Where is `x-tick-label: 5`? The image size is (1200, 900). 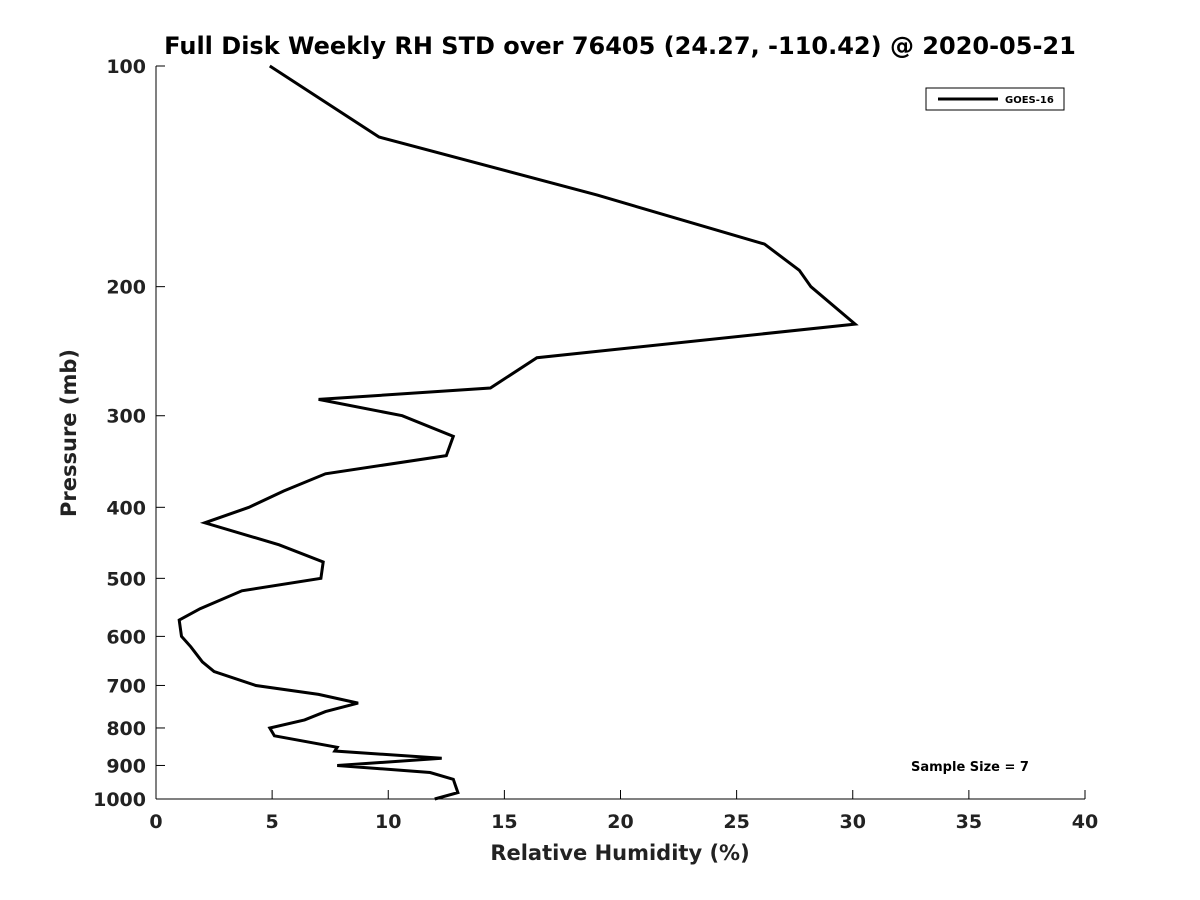
x-tick-label: 5 is located at coordinates (272, 822).